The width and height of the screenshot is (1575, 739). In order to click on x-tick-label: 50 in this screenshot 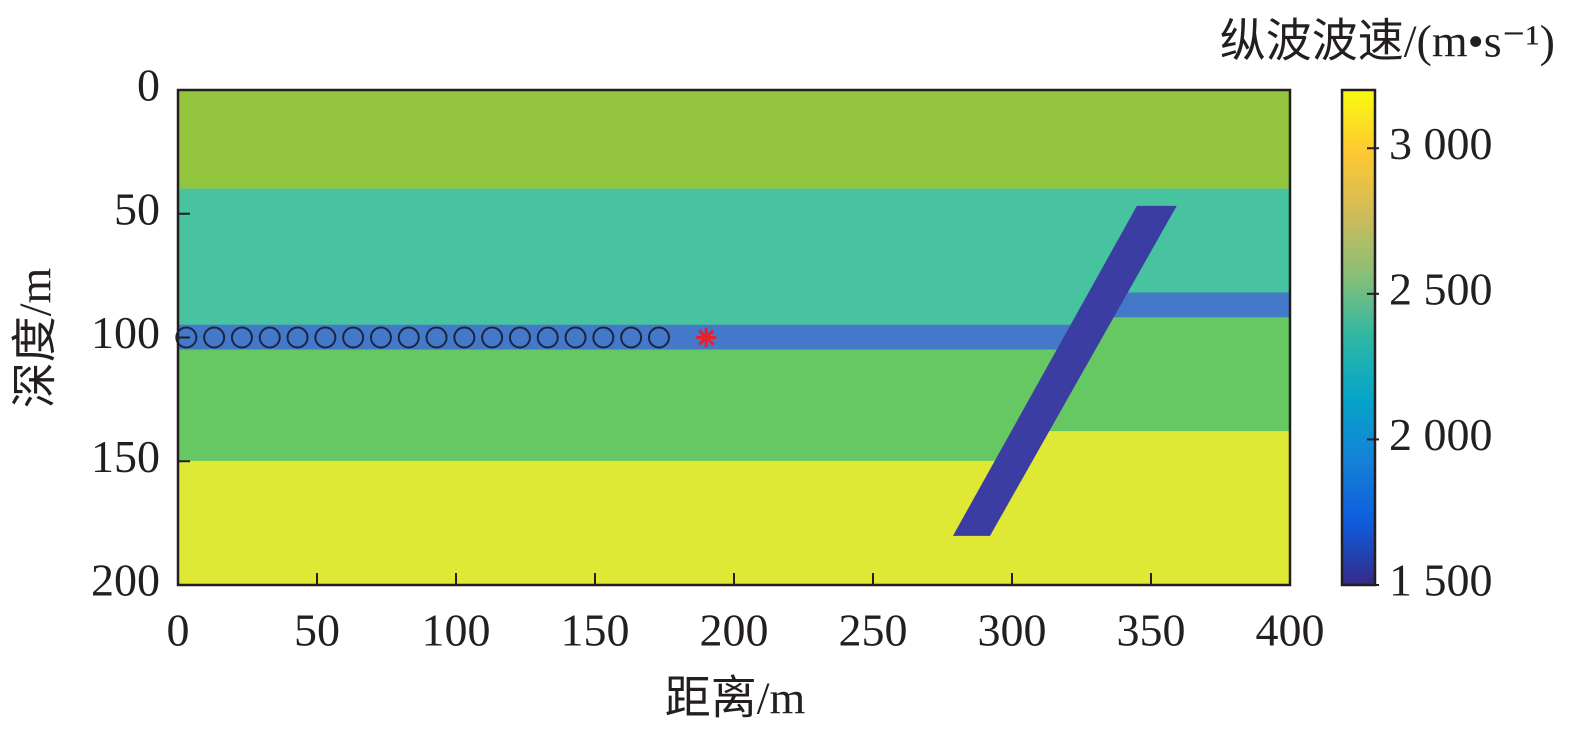, I will do `click(317, 630)`.